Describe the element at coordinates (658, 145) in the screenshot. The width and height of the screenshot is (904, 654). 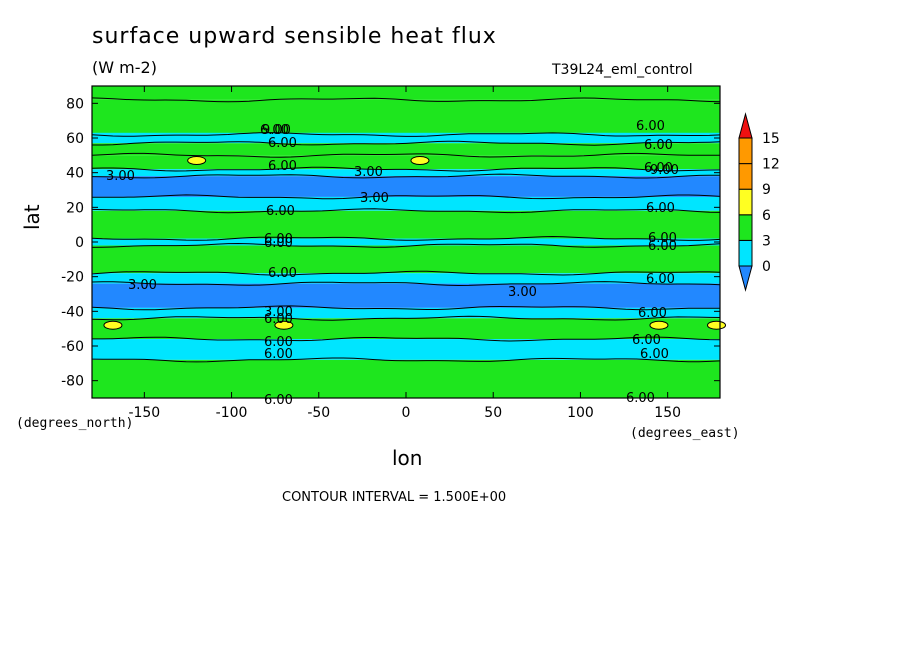
I see `contour-label-17: 6.00` at that location.